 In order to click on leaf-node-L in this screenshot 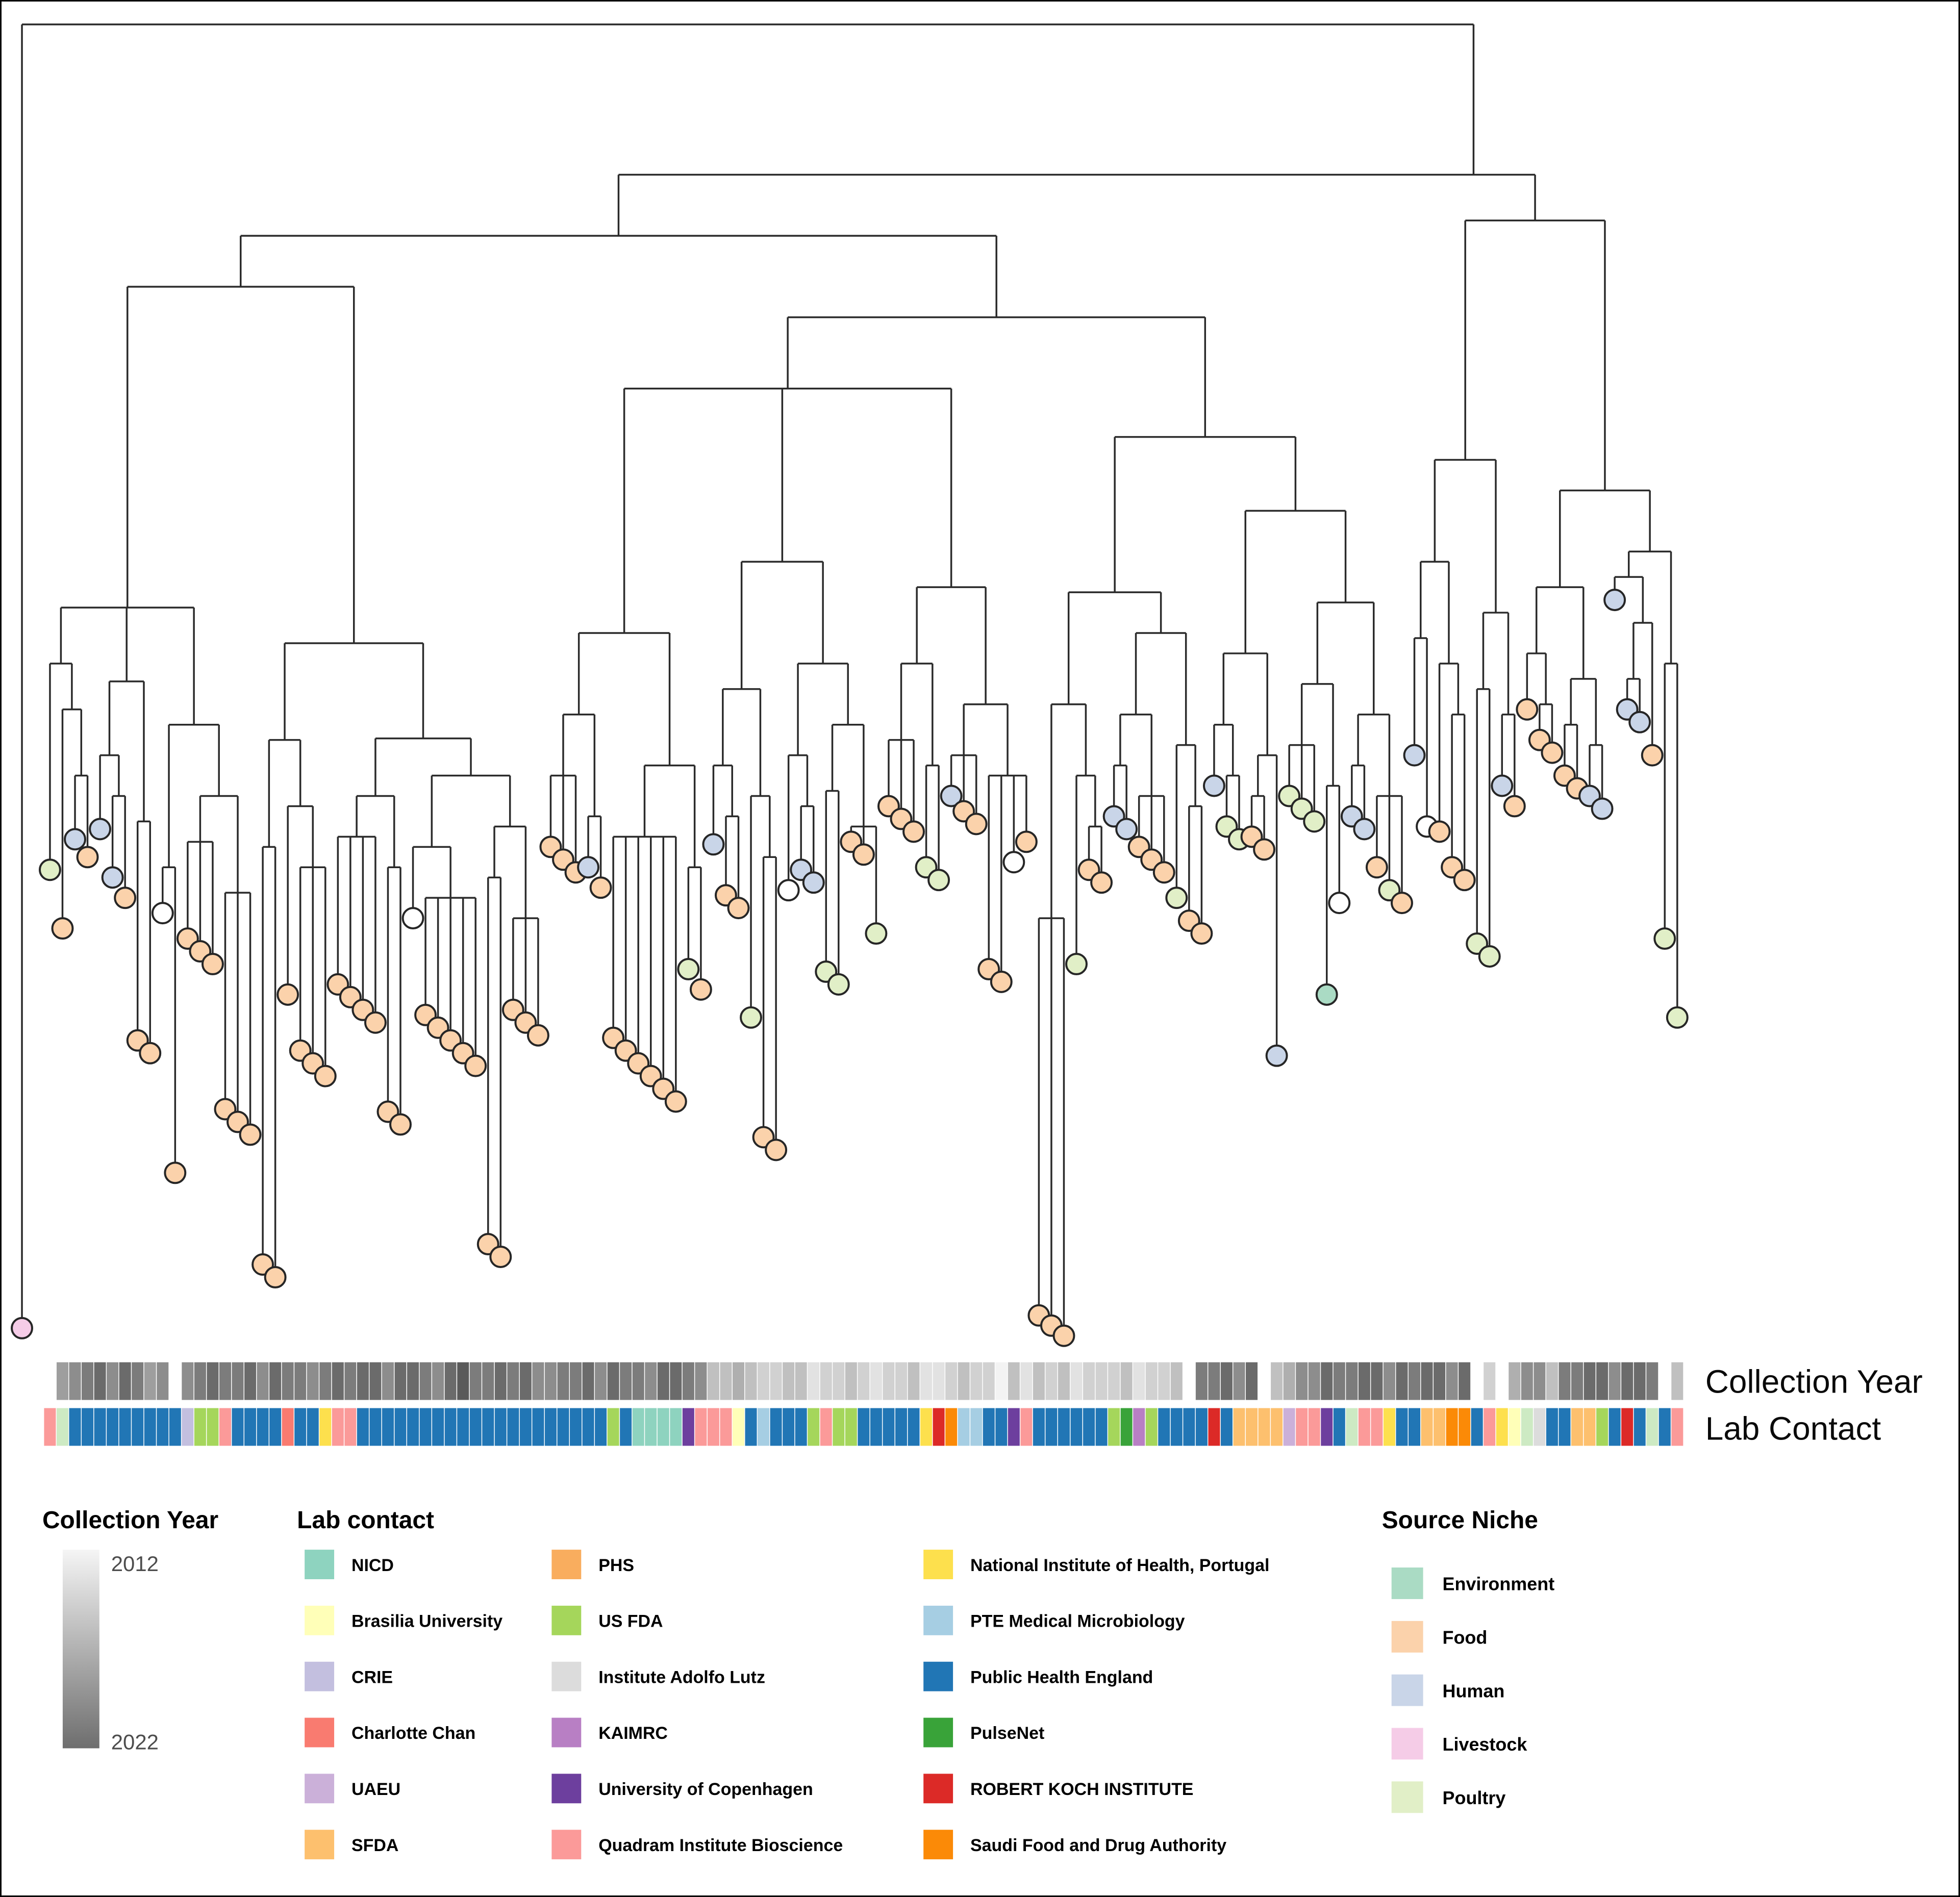, I will do `click(22, 1328)`.